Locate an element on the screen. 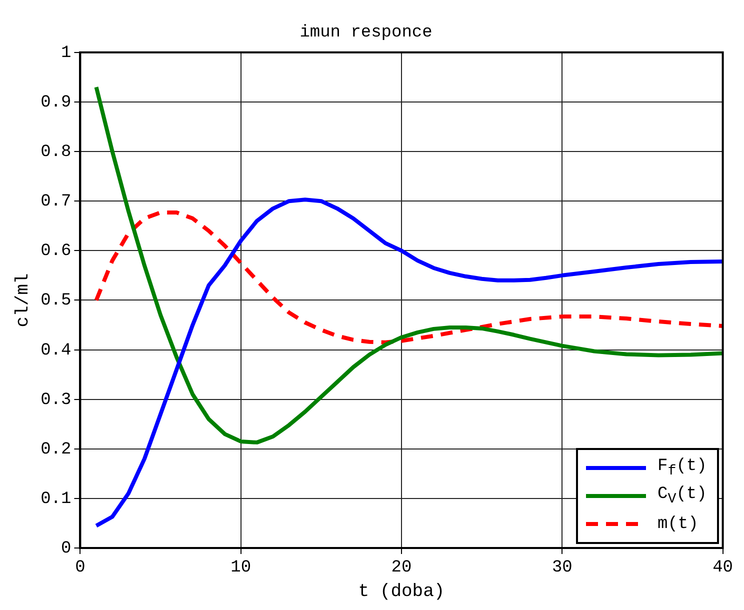  y-tick-label: 0.2 is located at coordinates (56, 450).